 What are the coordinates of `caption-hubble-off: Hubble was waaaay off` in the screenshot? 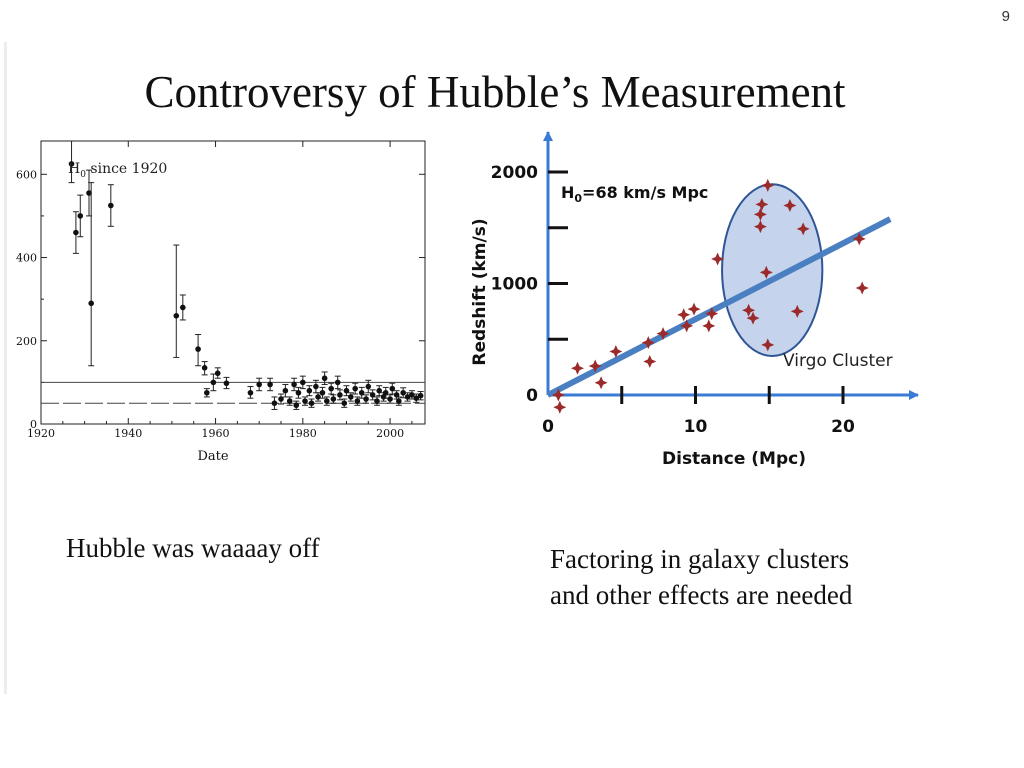 It's located at (193, 548).